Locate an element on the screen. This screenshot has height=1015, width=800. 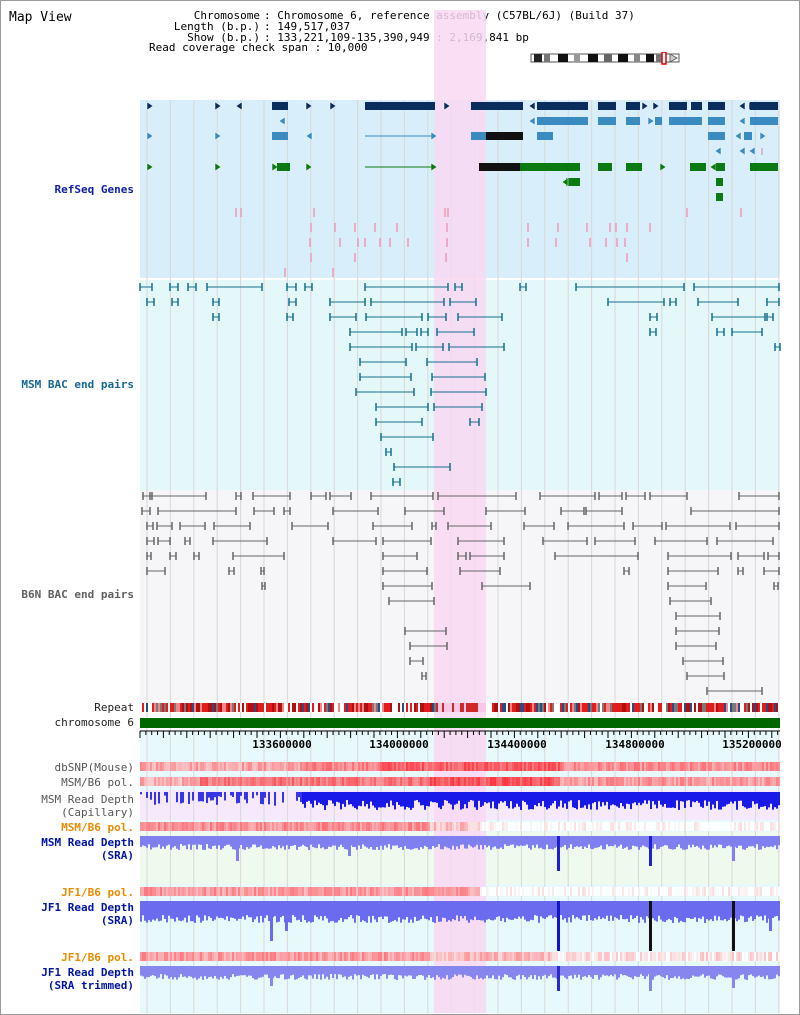
track-label-msm-bac: MSM BAC end pairs is located at coordinates (77, 384).